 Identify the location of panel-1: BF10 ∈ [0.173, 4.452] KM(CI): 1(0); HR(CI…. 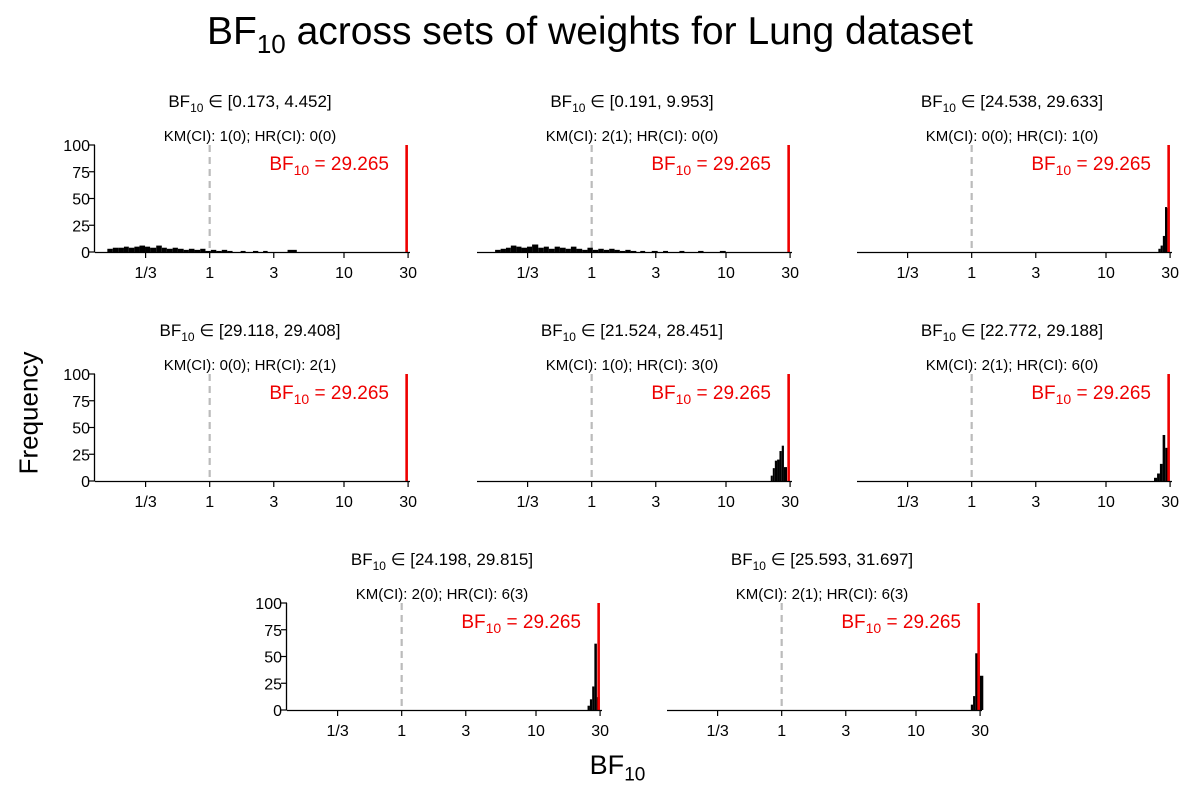
(240, 187).